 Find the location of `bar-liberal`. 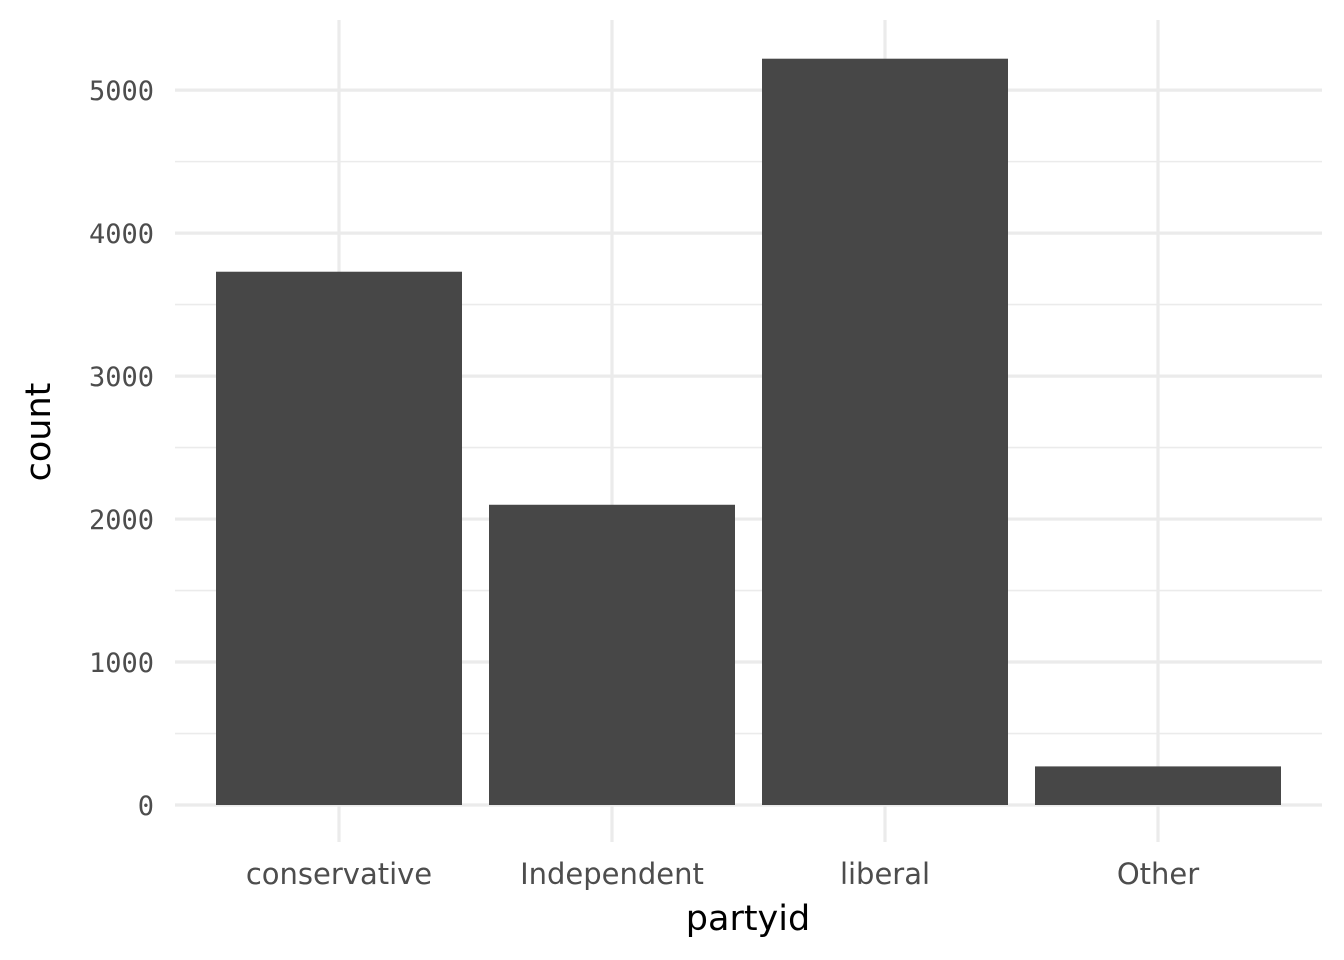

bar-liberal is located at coordinates (885, 432).